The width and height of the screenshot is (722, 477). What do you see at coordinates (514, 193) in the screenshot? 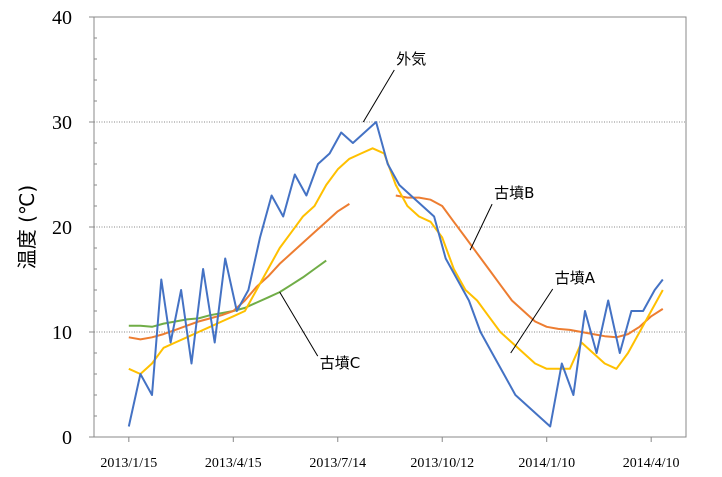
I see `annotation-label: 古墳B` at bounding box center [514, 193].